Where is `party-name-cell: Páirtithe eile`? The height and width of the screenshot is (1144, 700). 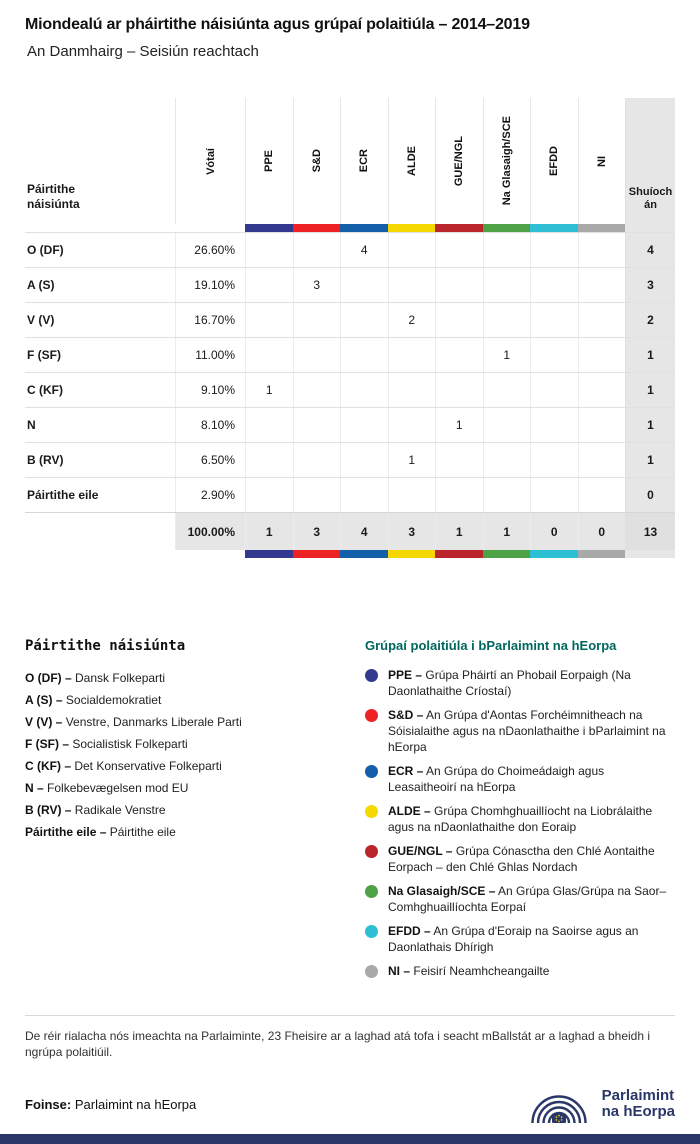
party-name-cell: Páirtithe eile is located at coordinates (63, 495).